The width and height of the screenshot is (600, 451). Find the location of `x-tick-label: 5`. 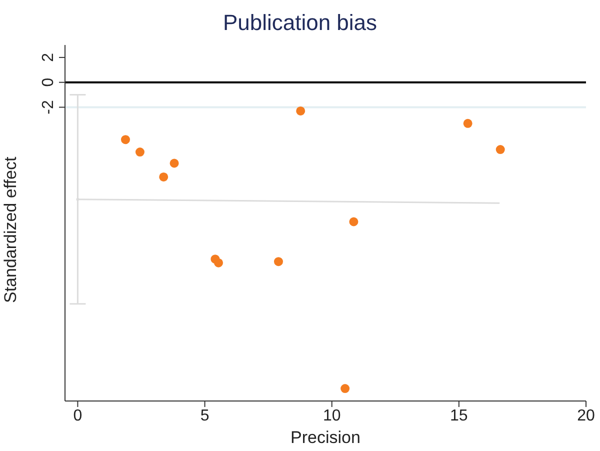

x-tick-label: 5 is located at coordinates (205, 415).